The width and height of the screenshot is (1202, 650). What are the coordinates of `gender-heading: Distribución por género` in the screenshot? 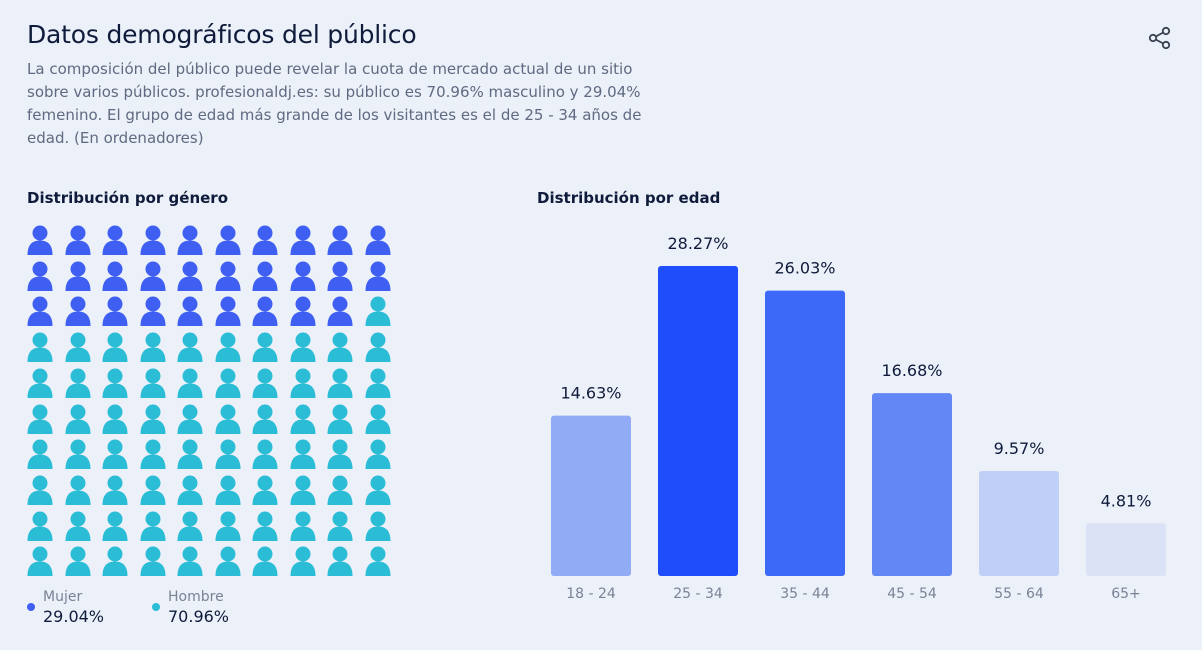 It's located at (128, 198).